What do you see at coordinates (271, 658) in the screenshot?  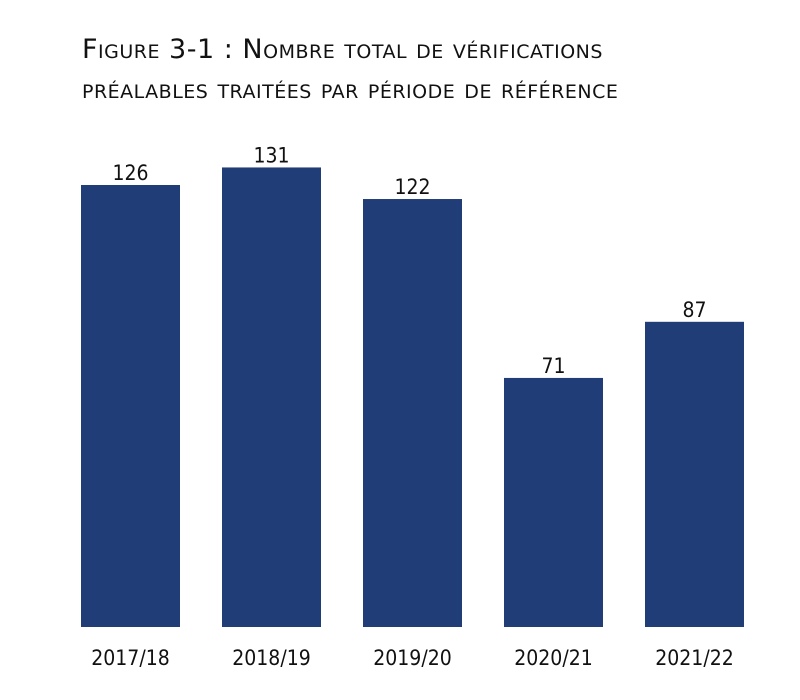 I see `x-tick-label: 2018/19` at bounding box center [271, 658].